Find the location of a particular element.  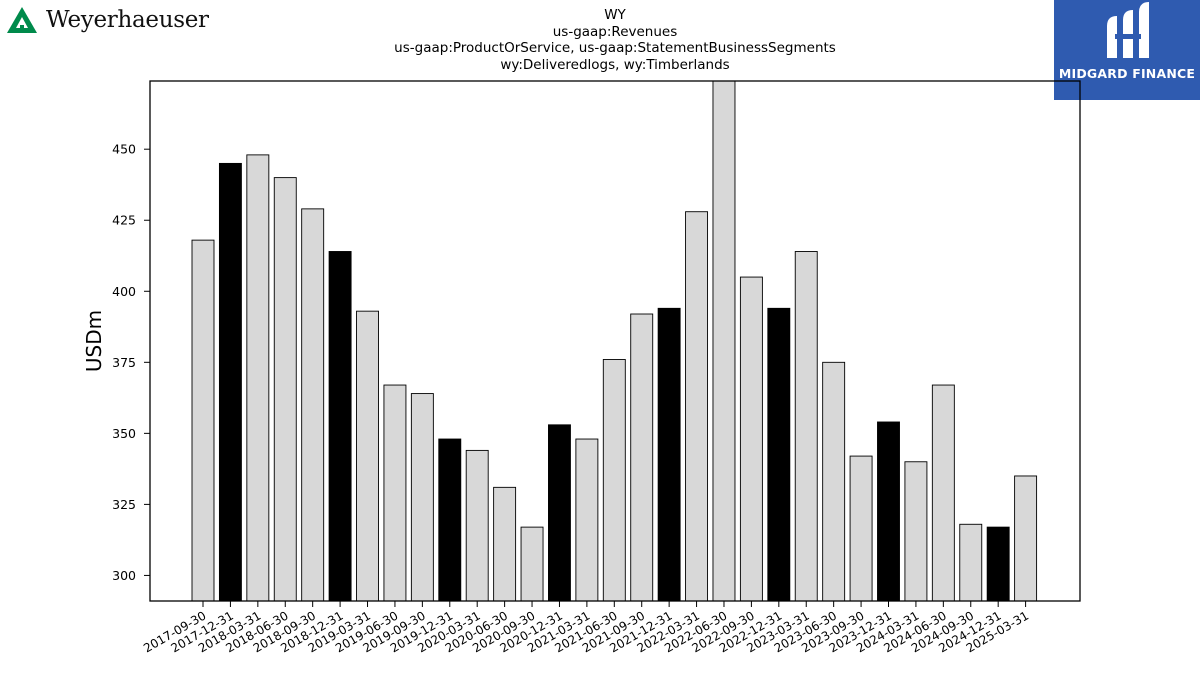

weyerhaeuser-logo: Weyerhaeuser is located at coordinates (107, 20).